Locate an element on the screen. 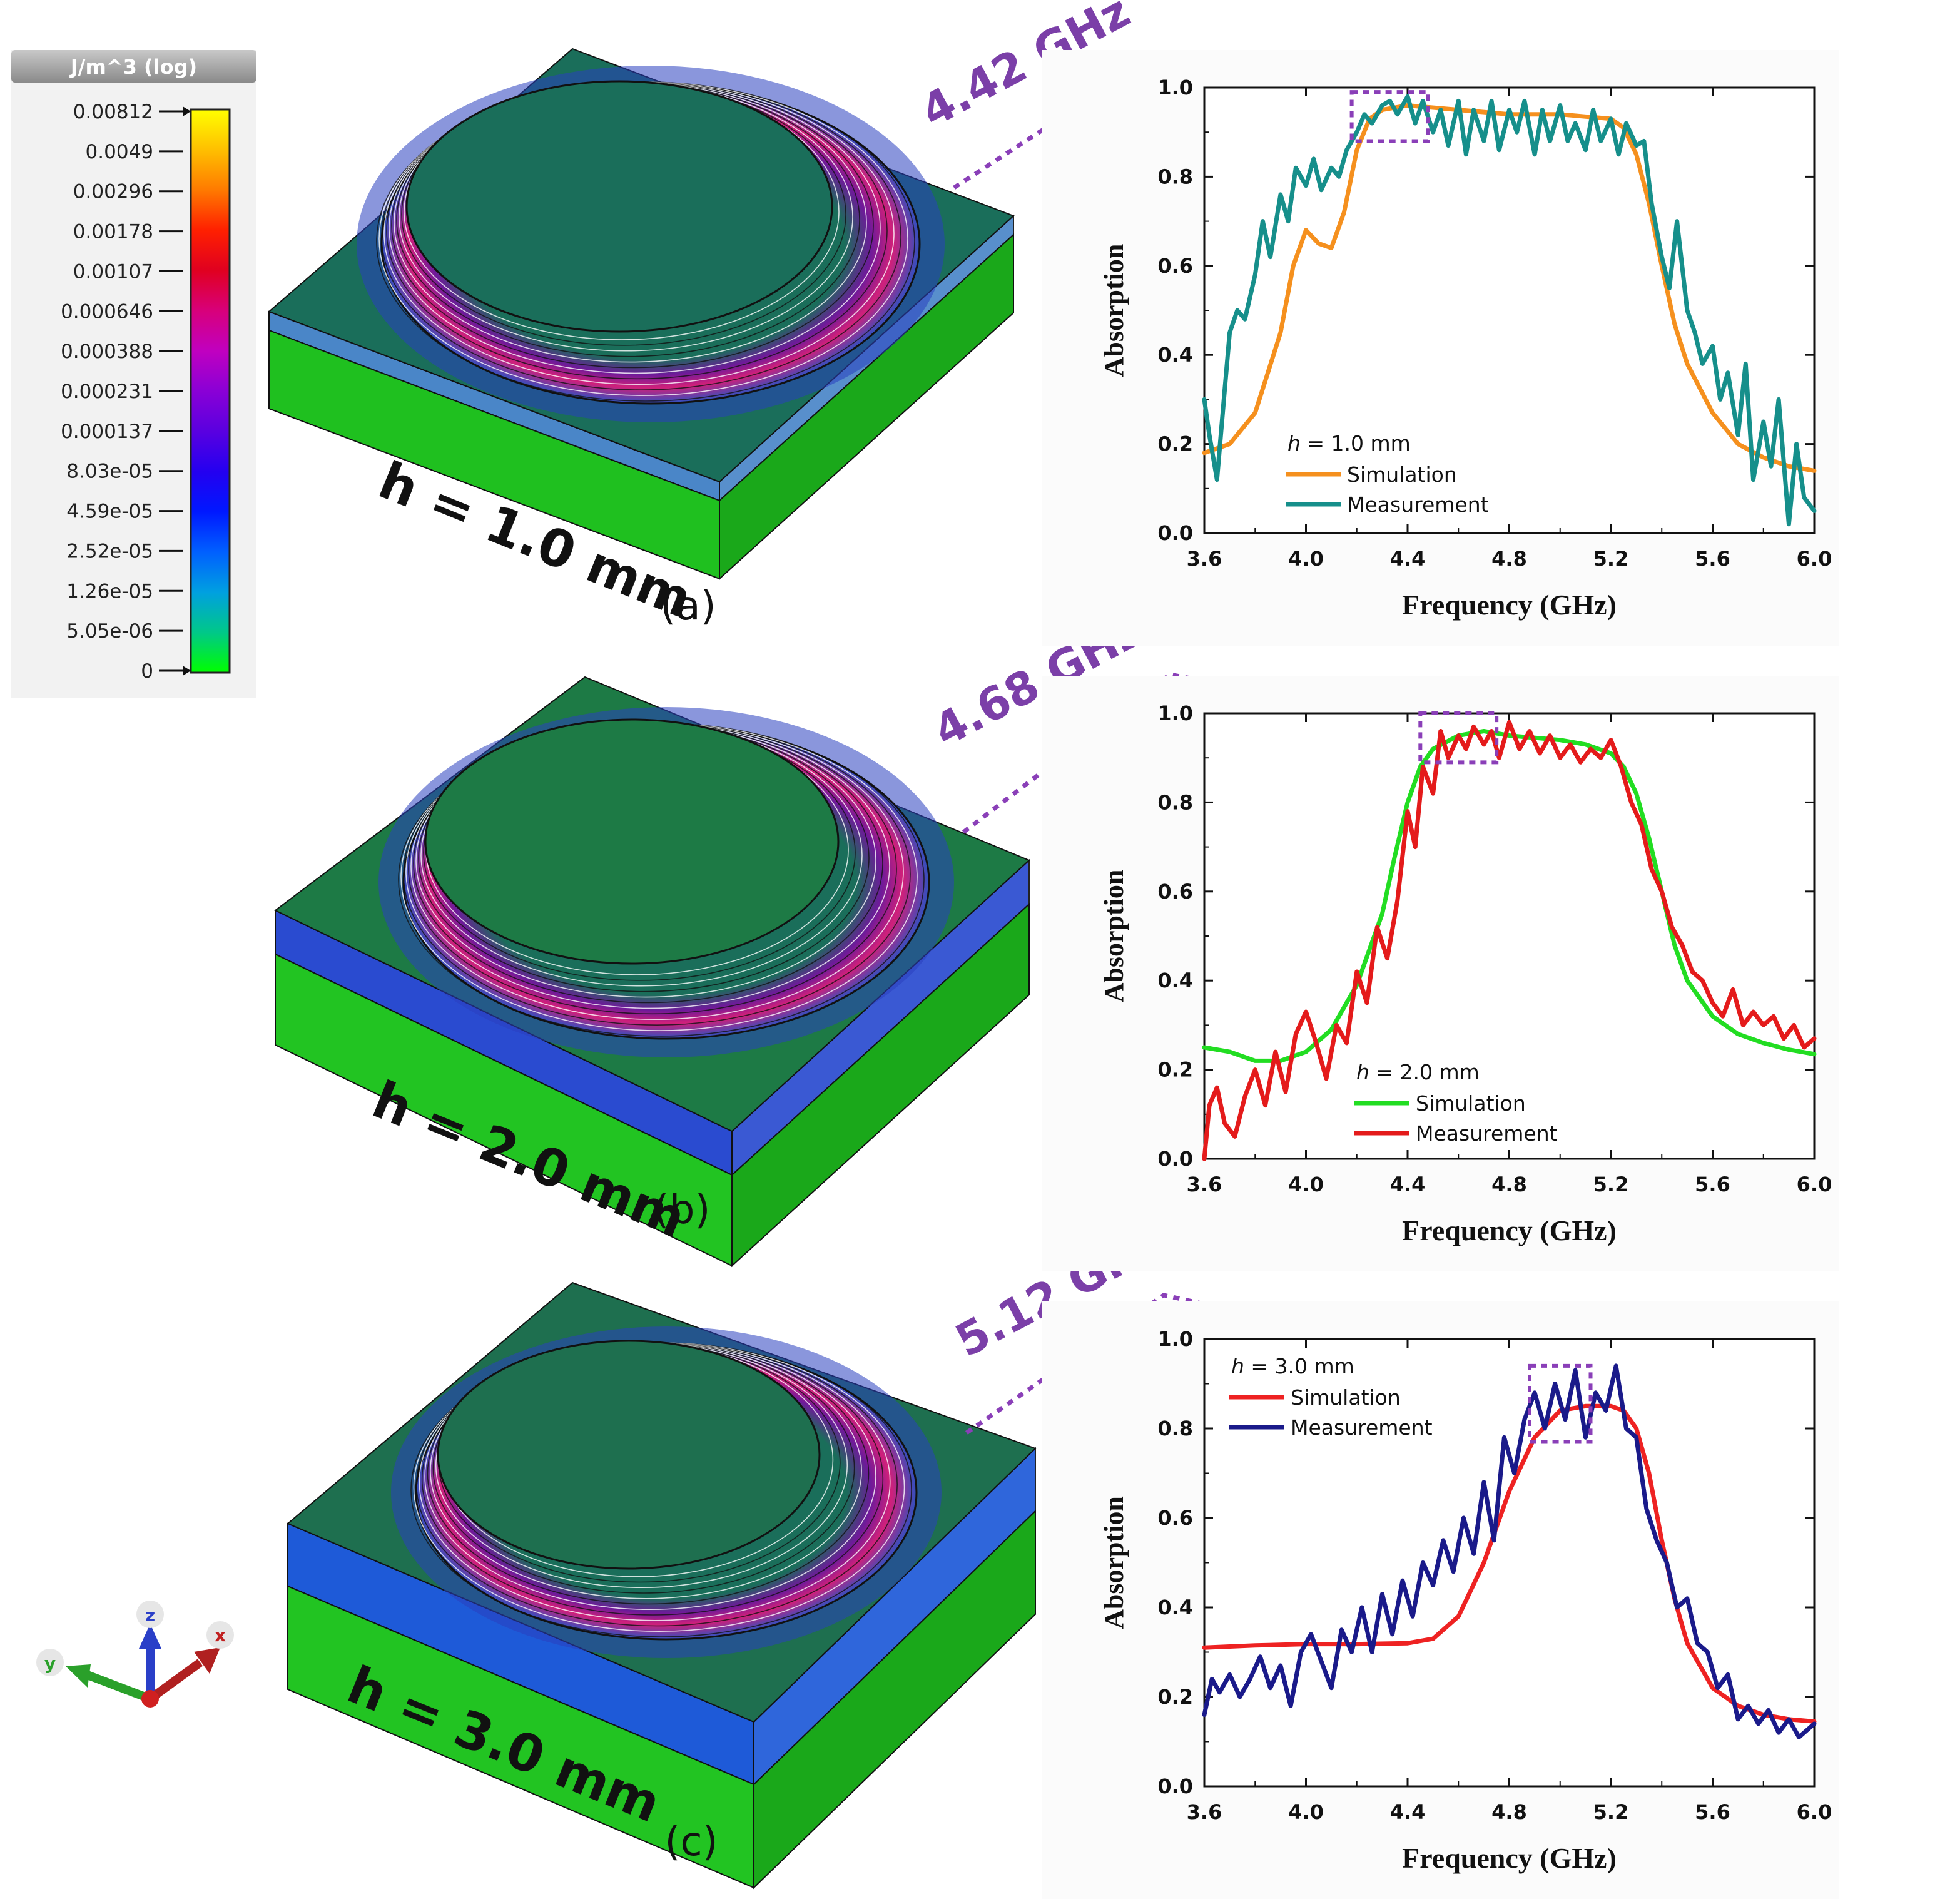  legend: h = 1.0 mm Simulation Measurement is located at coordinates (1388, 474).